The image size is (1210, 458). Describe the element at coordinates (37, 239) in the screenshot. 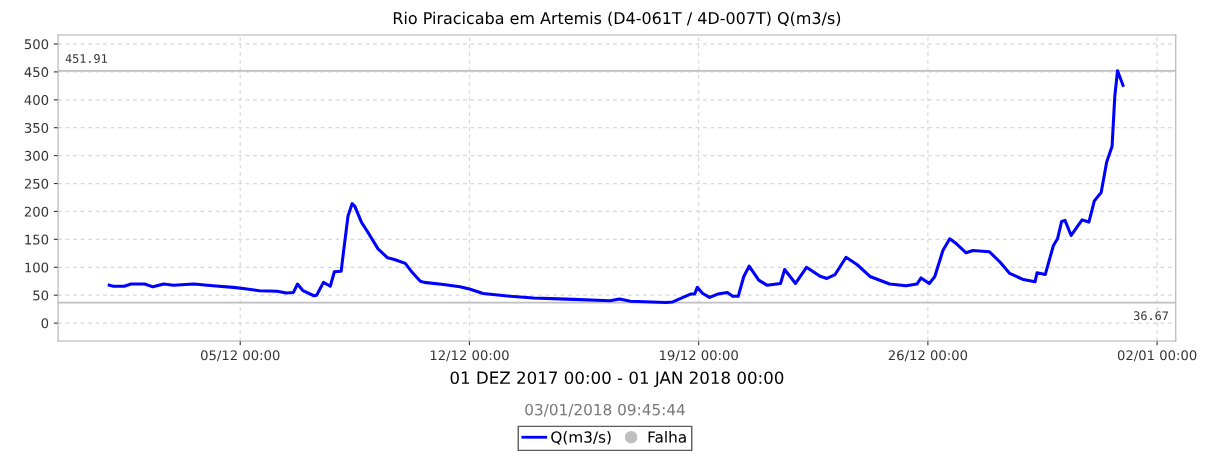

I see `y-tick-label: 150` at that location.